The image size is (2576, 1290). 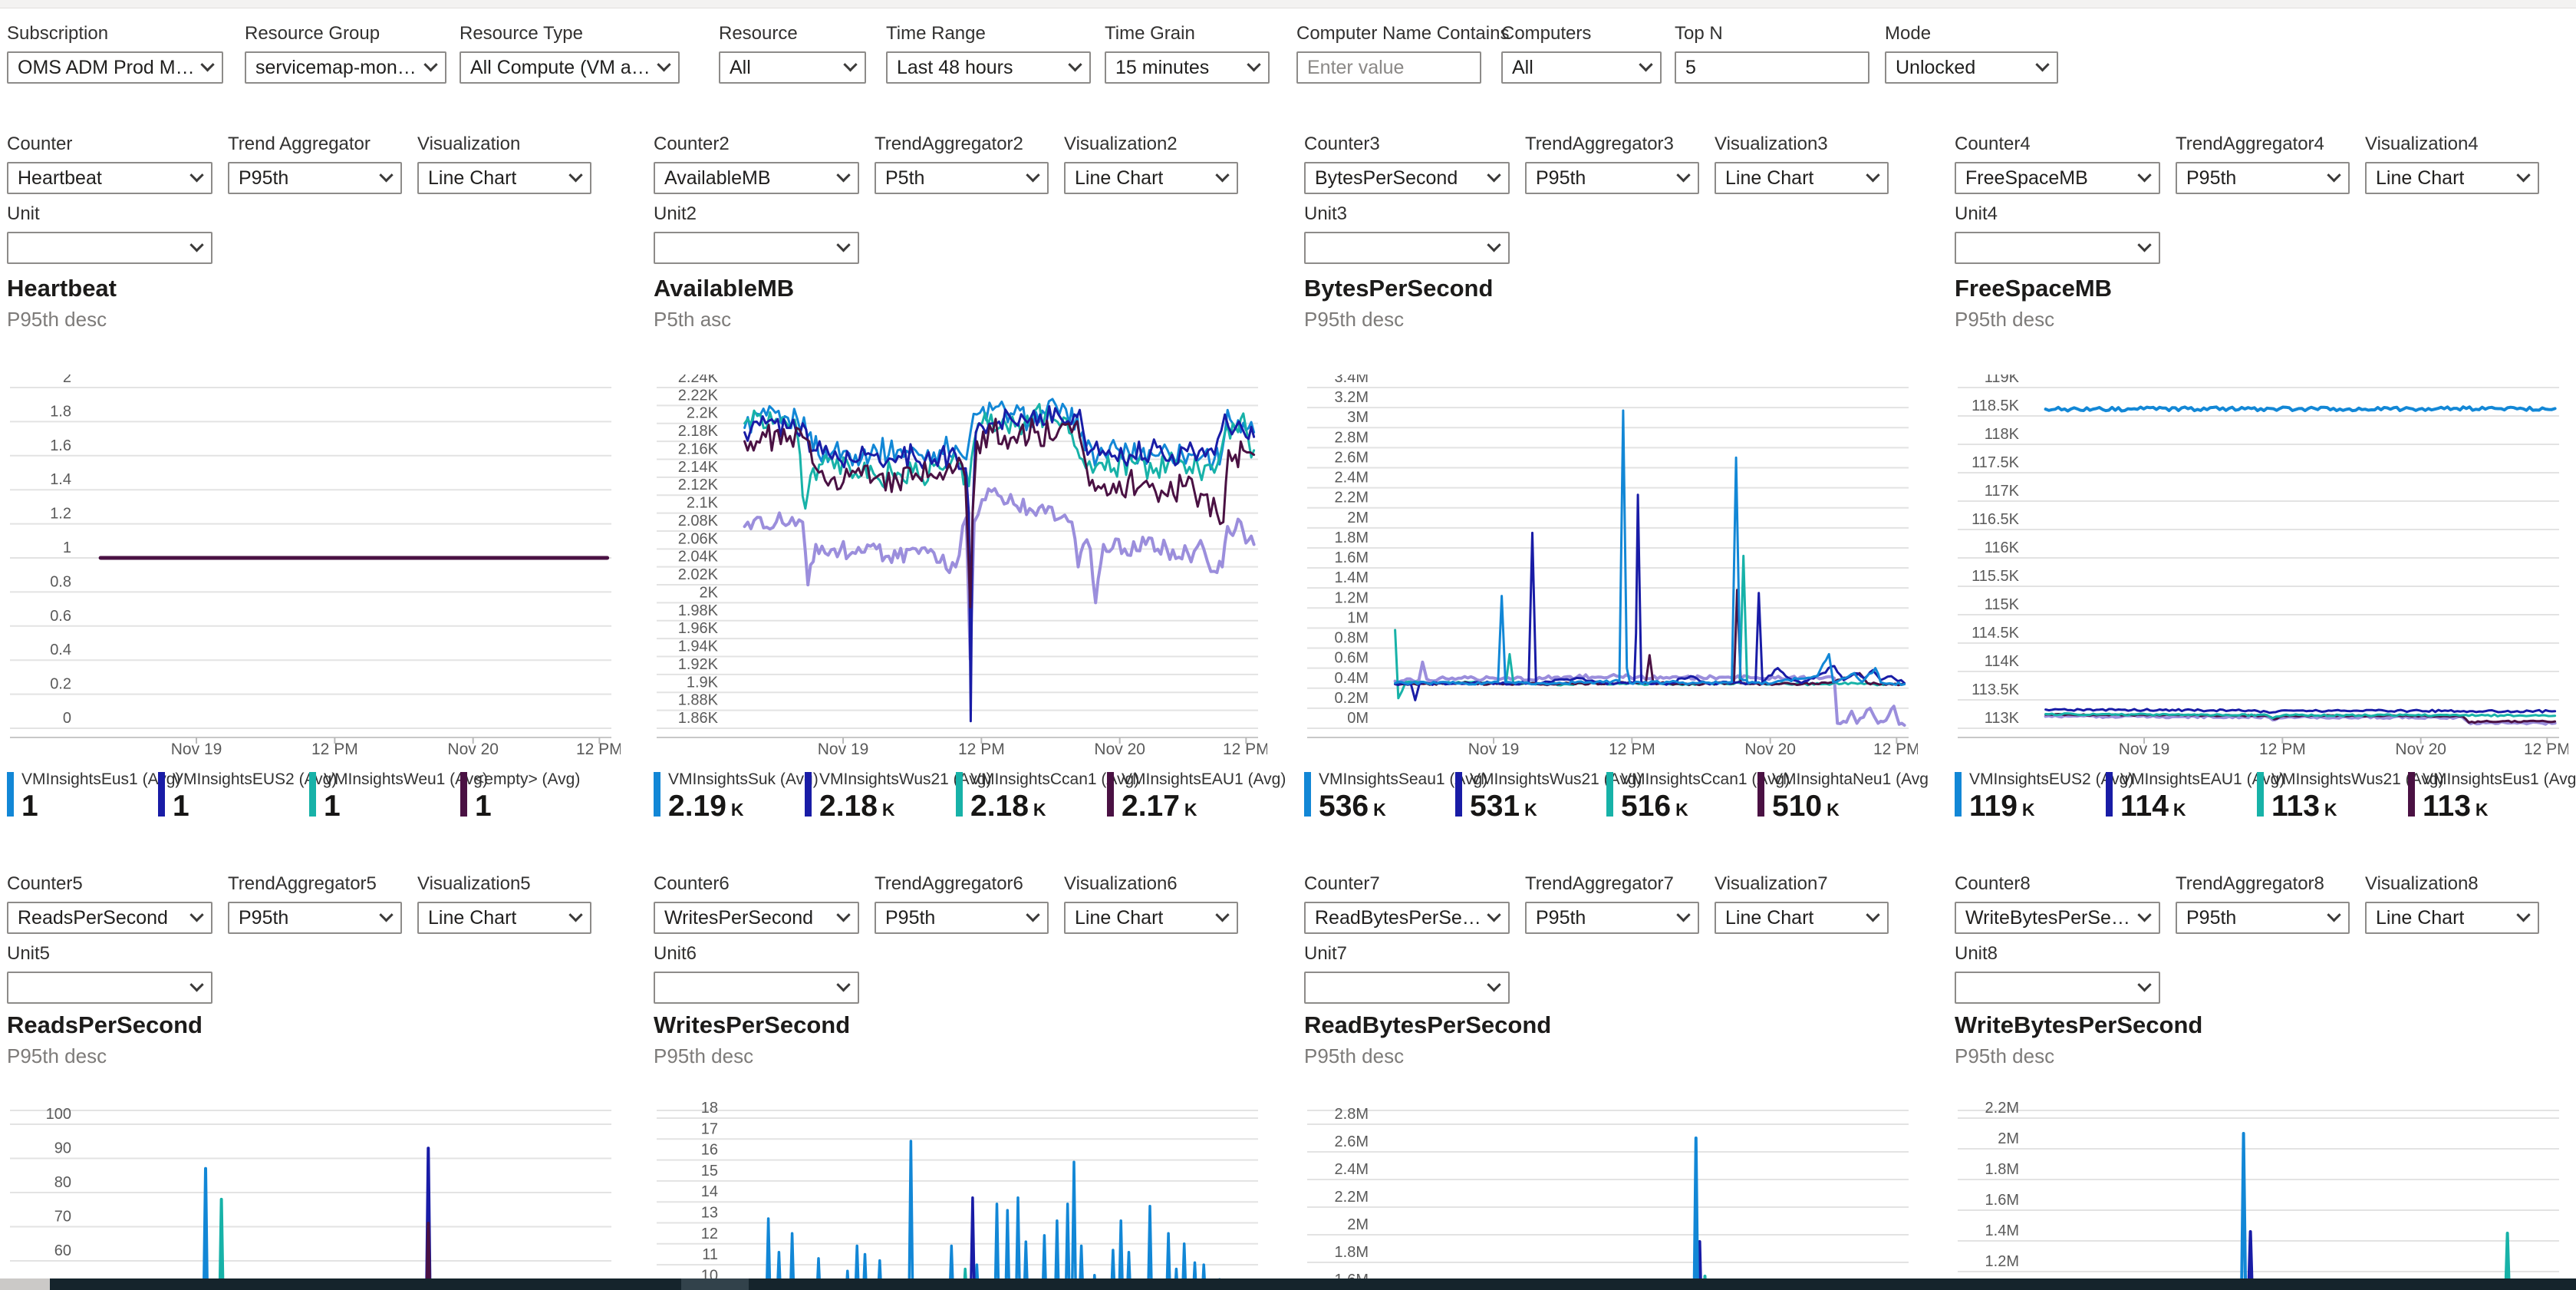 I want to click on legend-item: VMInsightaNeu1 (Avg 510 K, so click(x=1843, y=797).